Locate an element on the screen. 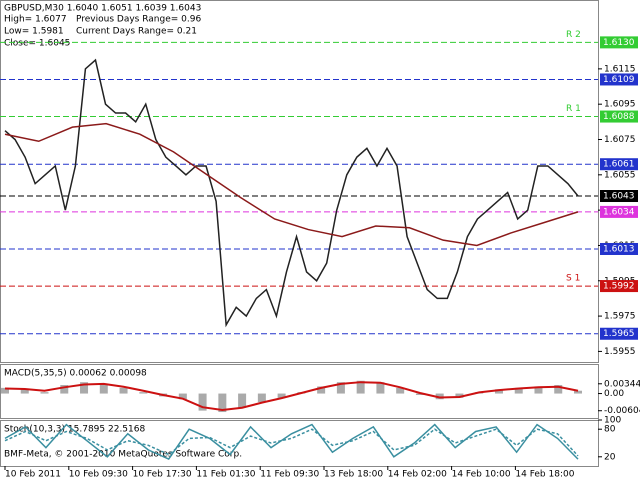  level-label: 1.6043 is located at coordinates (619, 197).